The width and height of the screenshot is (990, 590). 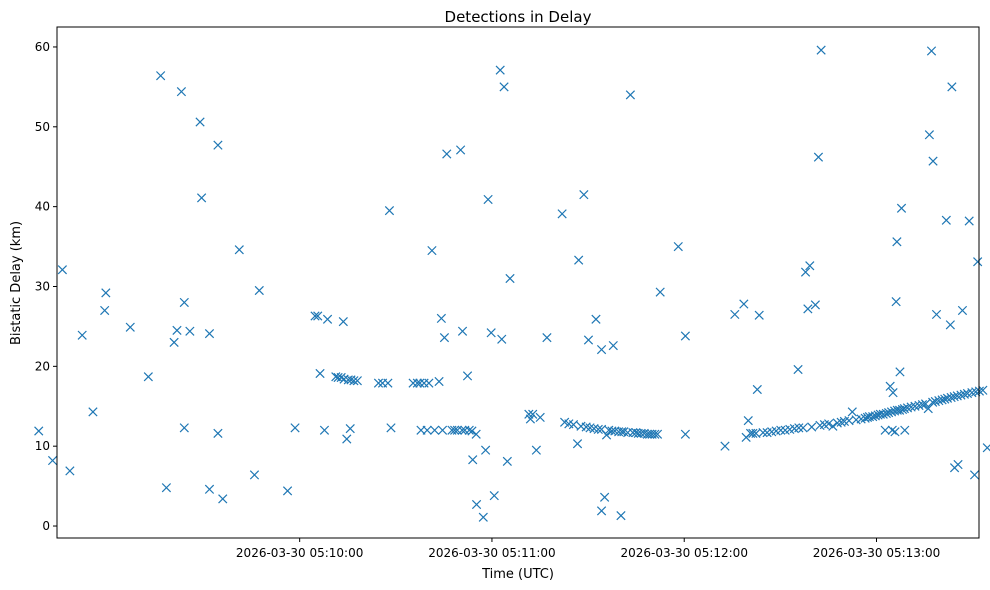 I want to click on y-tick-label: 50, so click(x=42, y=127).